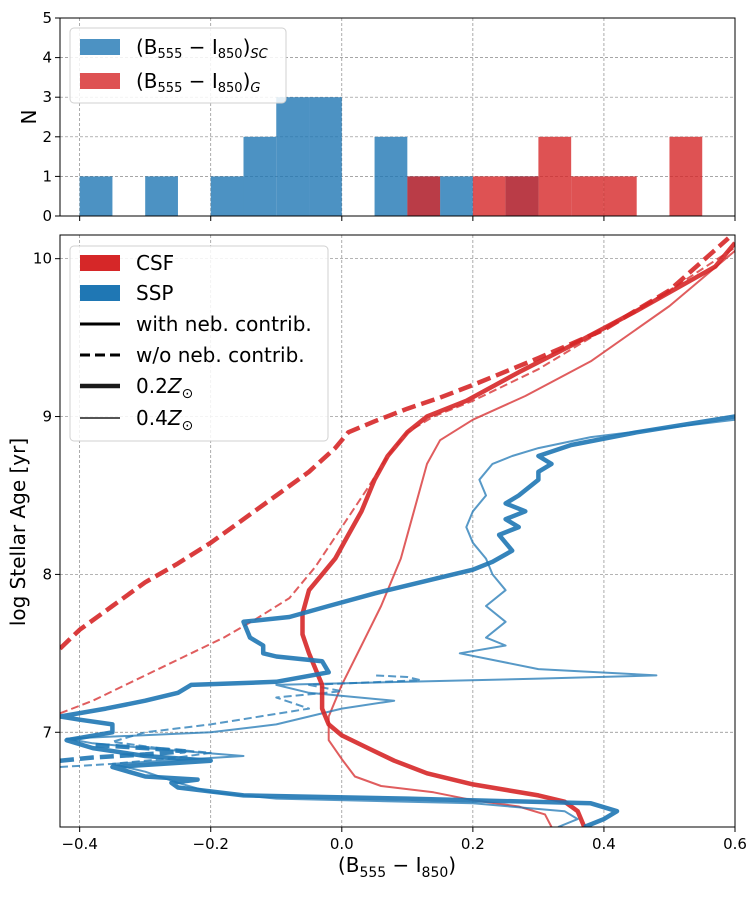  I want to click on histogram-y-label: N, so click(29, 117).